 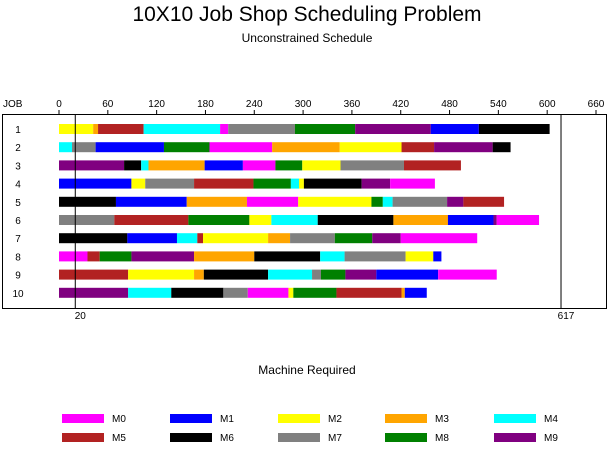 I want to click on x-tick-label: 660, so click(x=596, y=104).